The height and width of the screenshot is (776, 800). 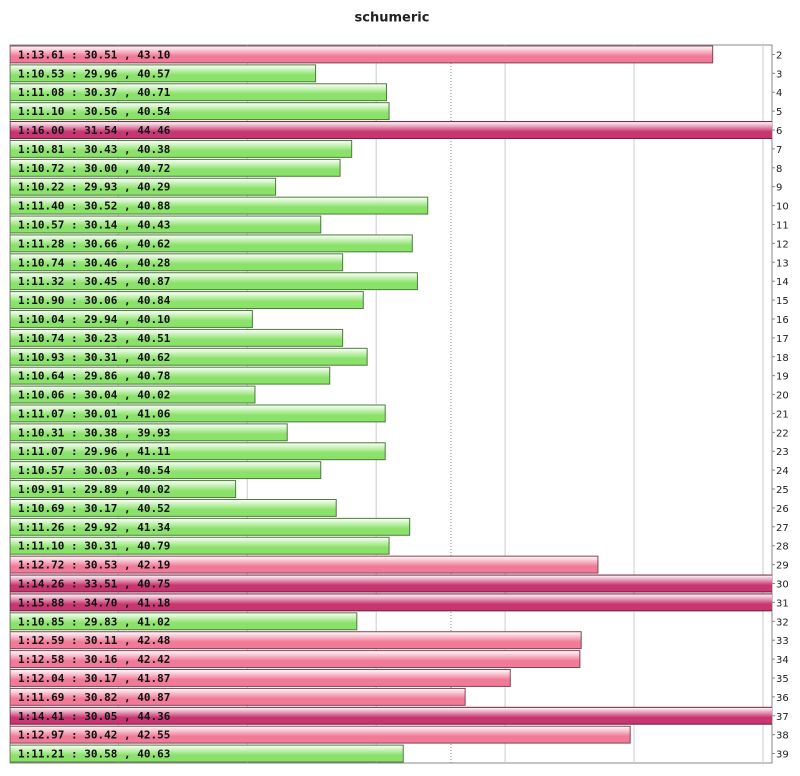 I want to click on row-label: 11, so click(x=782, y=226).